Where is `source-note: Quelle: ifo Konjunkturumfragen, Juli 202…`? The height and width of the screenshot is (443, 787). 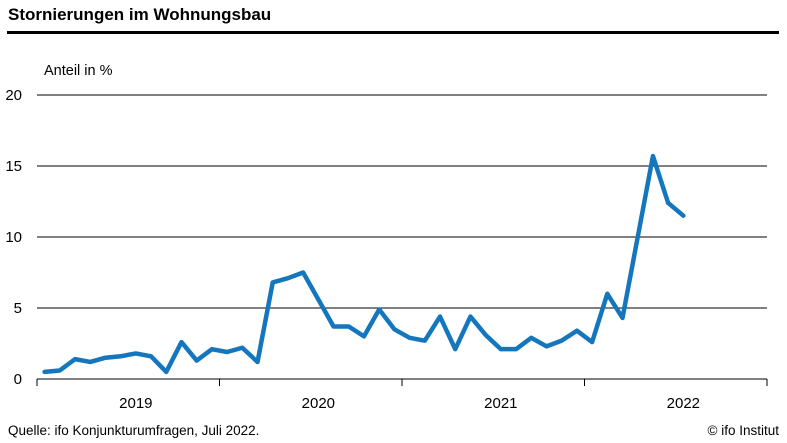 source-note: Quelle: ifo Konjunkturumfragen, Juli 202… is located at coordinates (134, 430).